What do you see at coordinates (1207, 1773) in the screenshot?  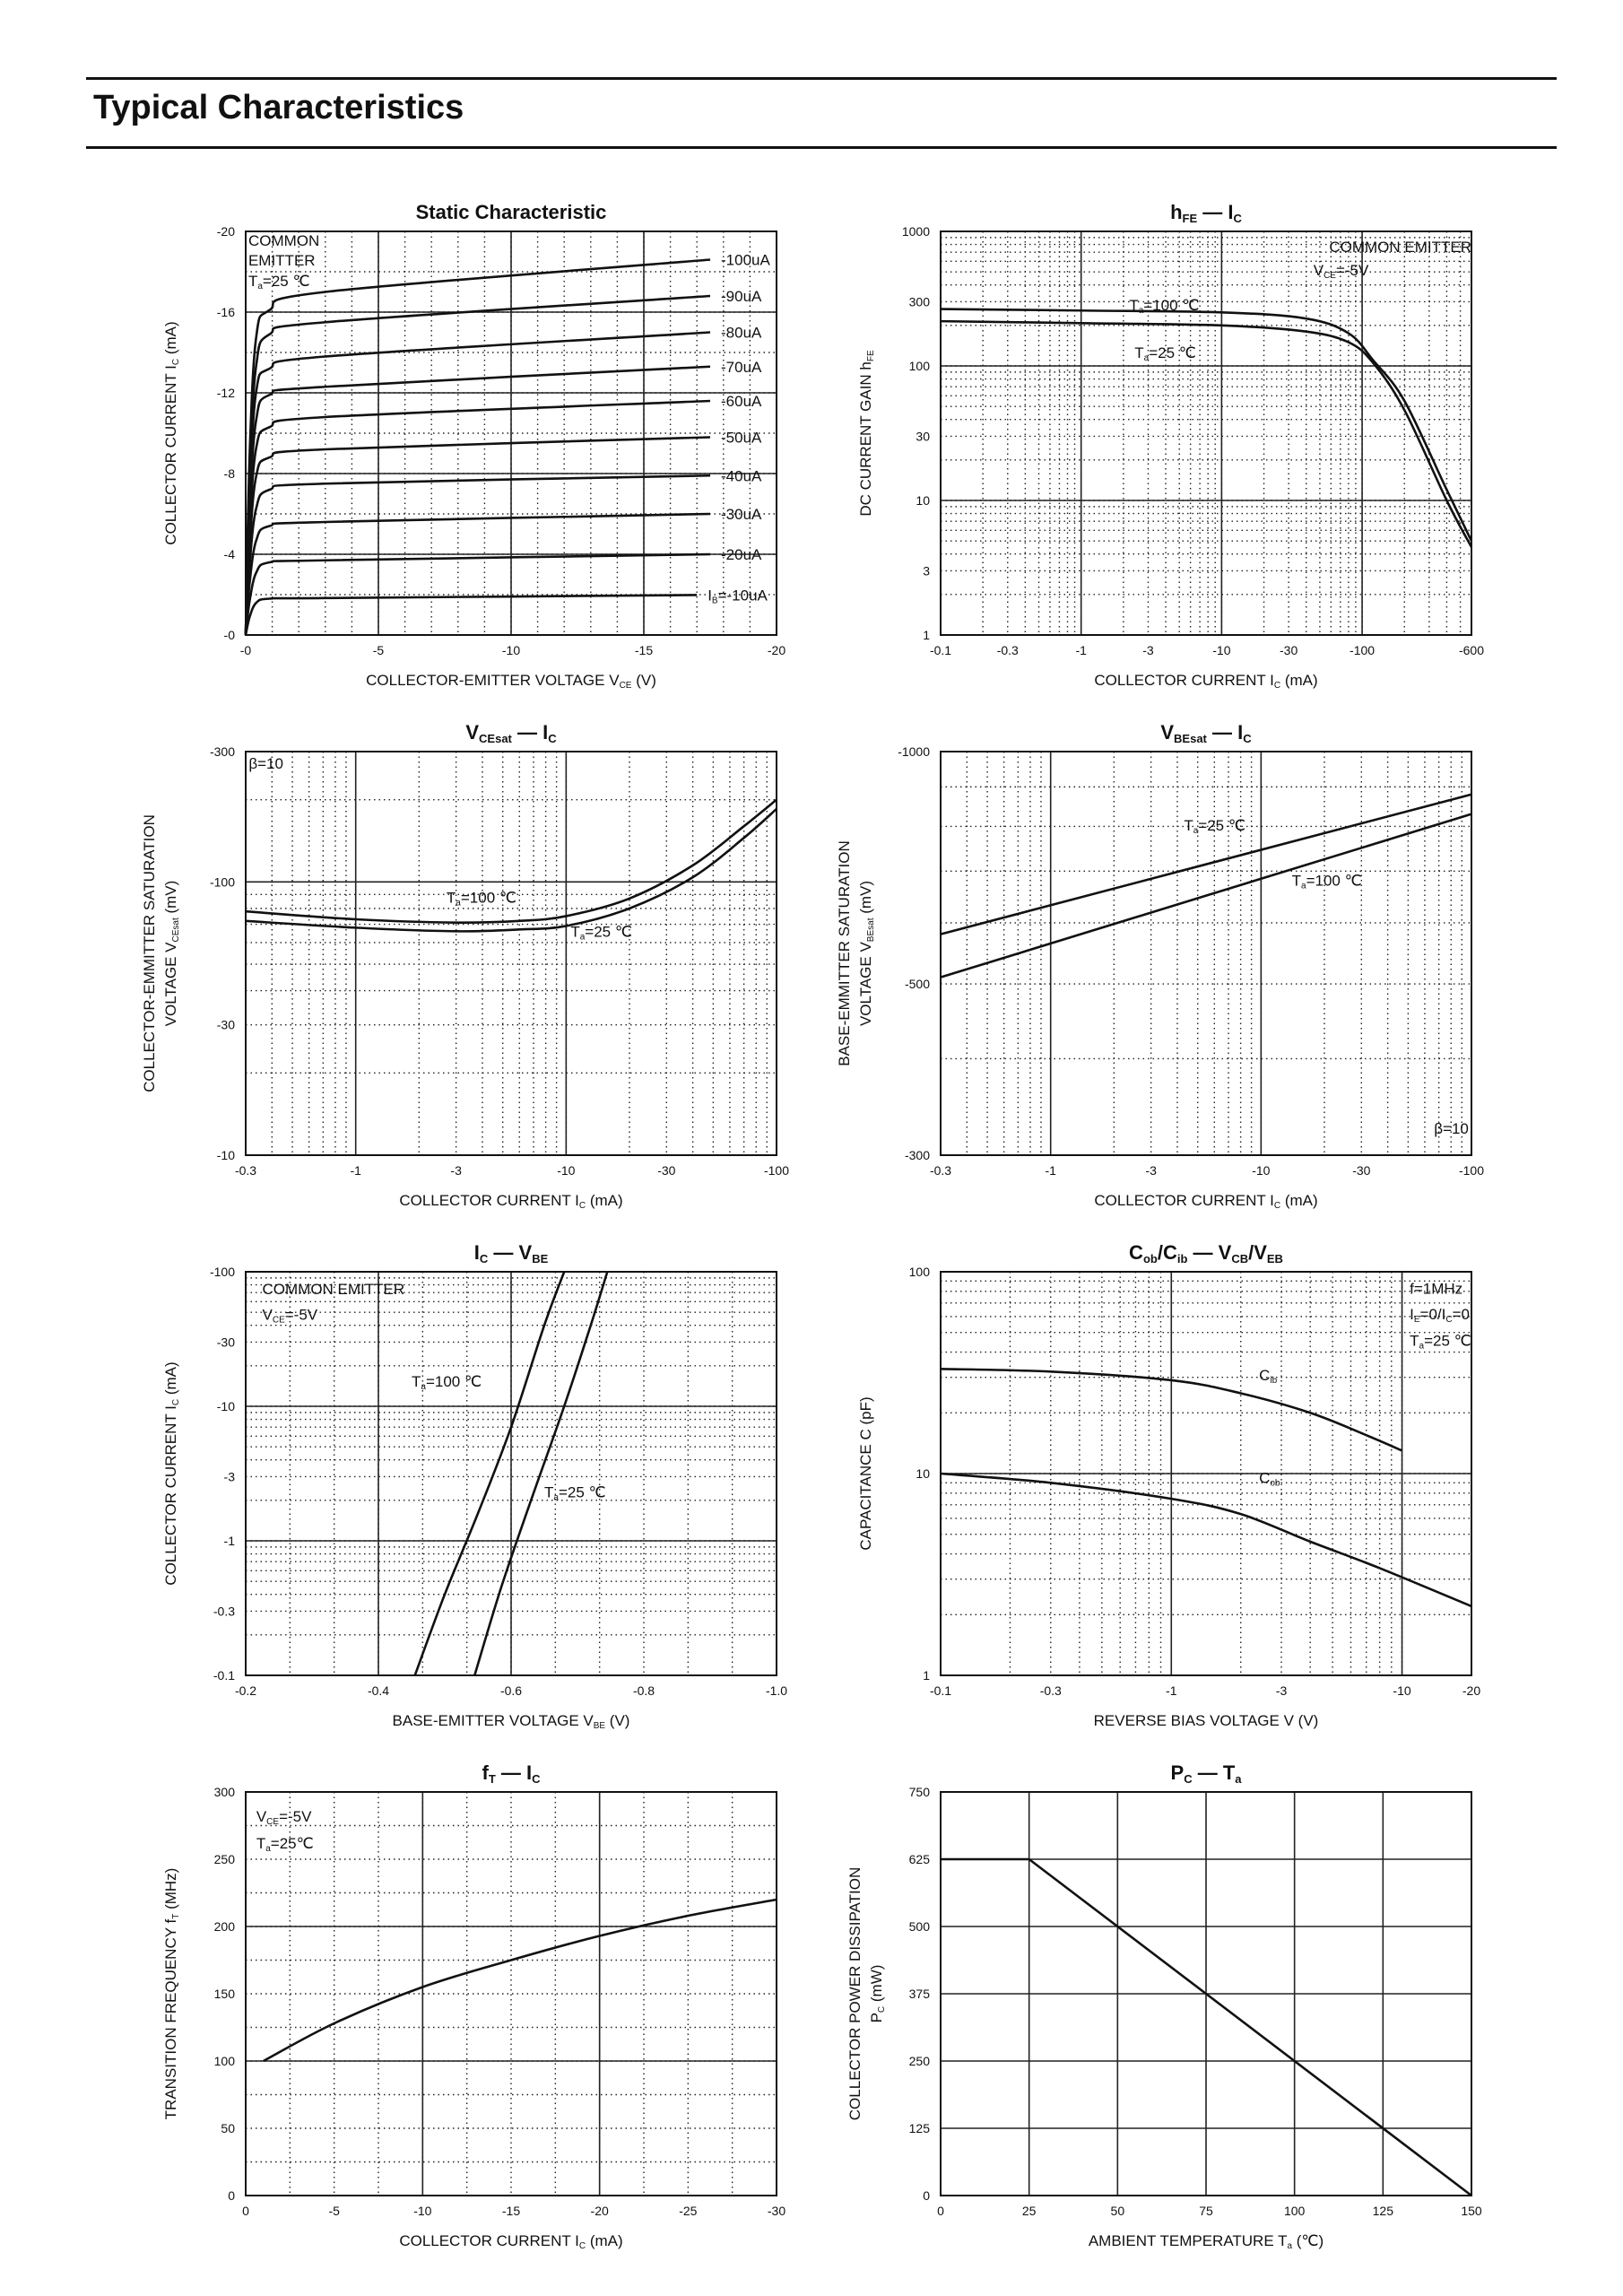 I see `chart-title: PC — Ta` at bounding box center [1207, 1773].